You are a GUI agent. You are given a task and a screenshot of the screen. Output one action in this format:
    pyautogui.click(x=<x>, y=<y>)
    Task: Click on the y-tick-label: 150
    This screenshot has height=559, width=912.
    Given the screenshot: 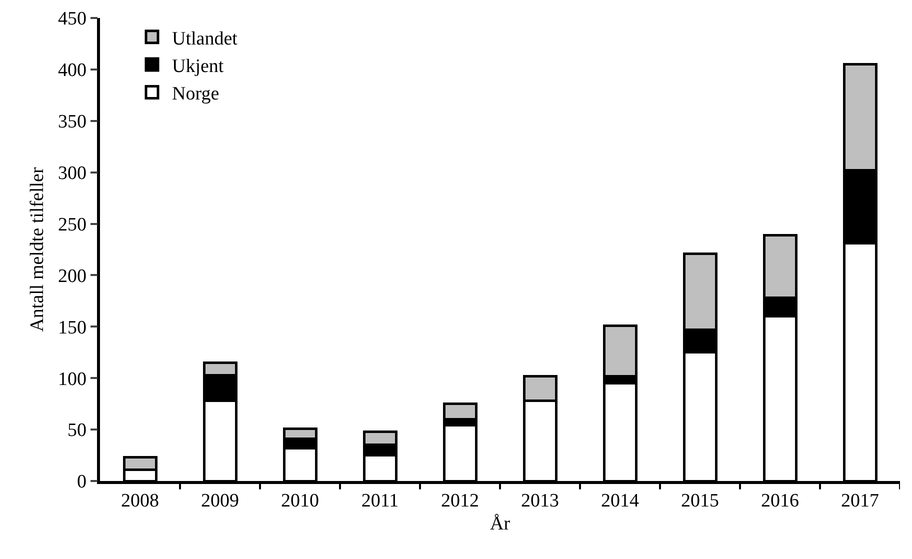 What is the action you would take?
    pyautogui.click(x=72, y=327)
    